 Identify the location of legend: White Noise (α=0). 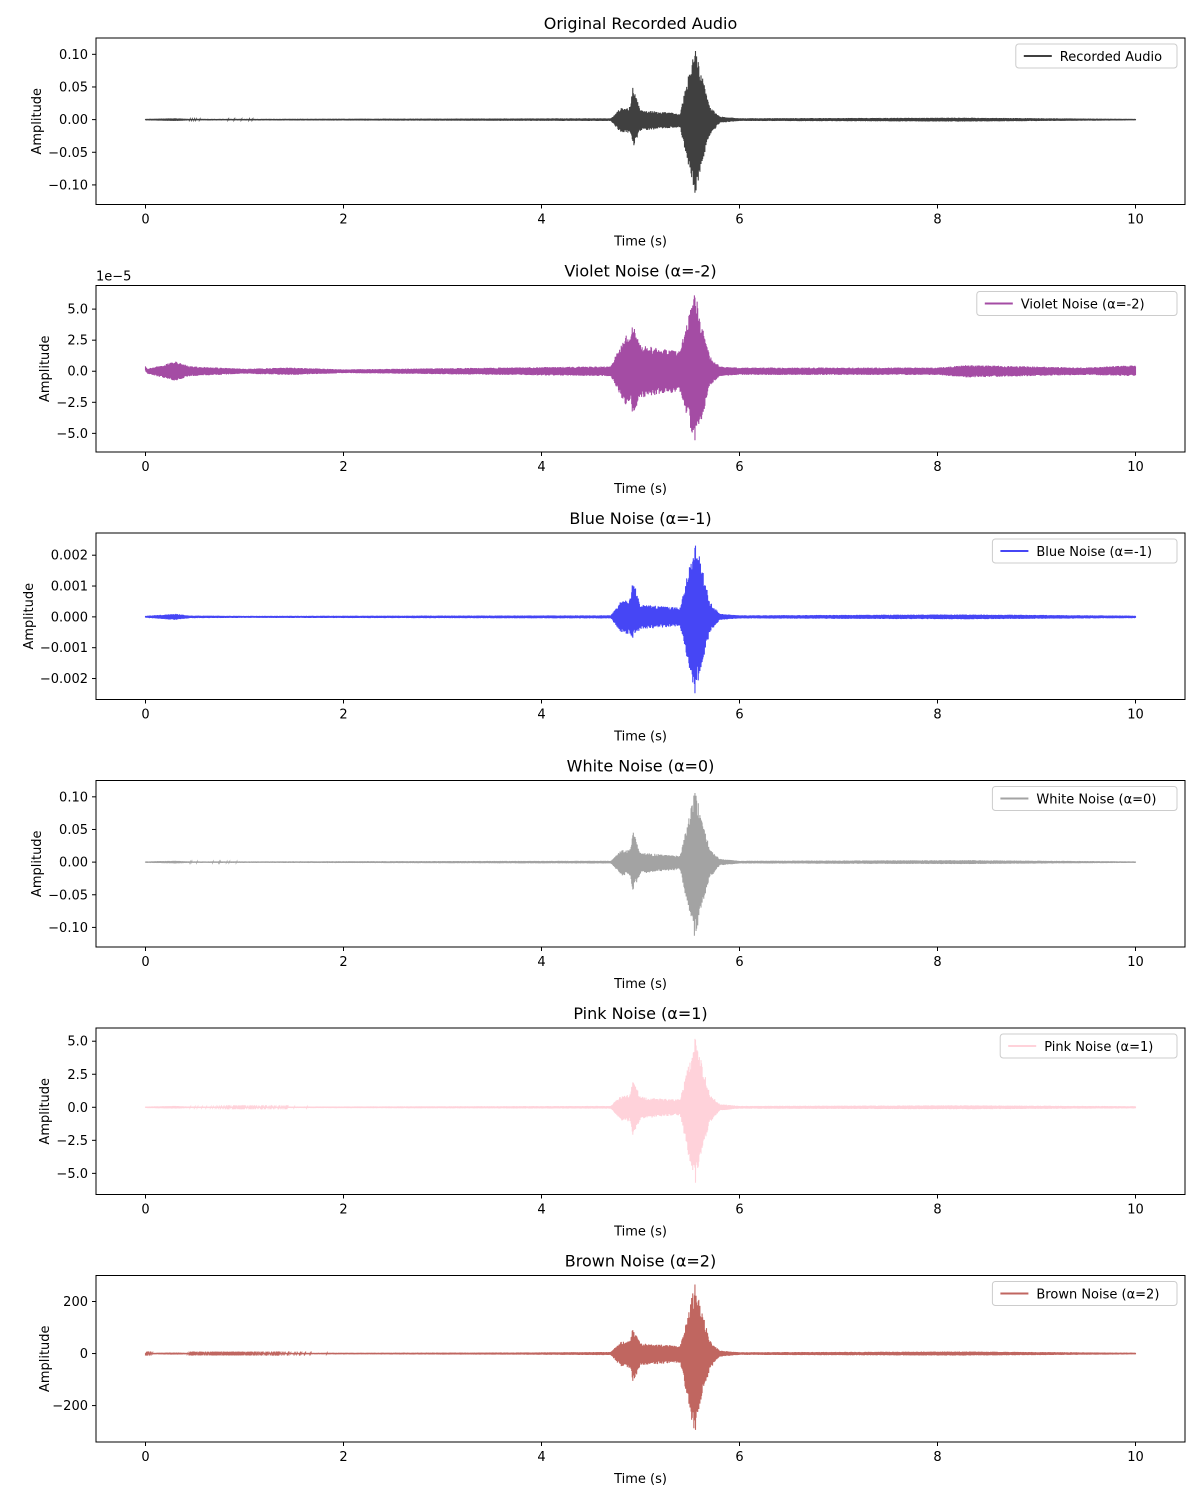
(1084, 798).